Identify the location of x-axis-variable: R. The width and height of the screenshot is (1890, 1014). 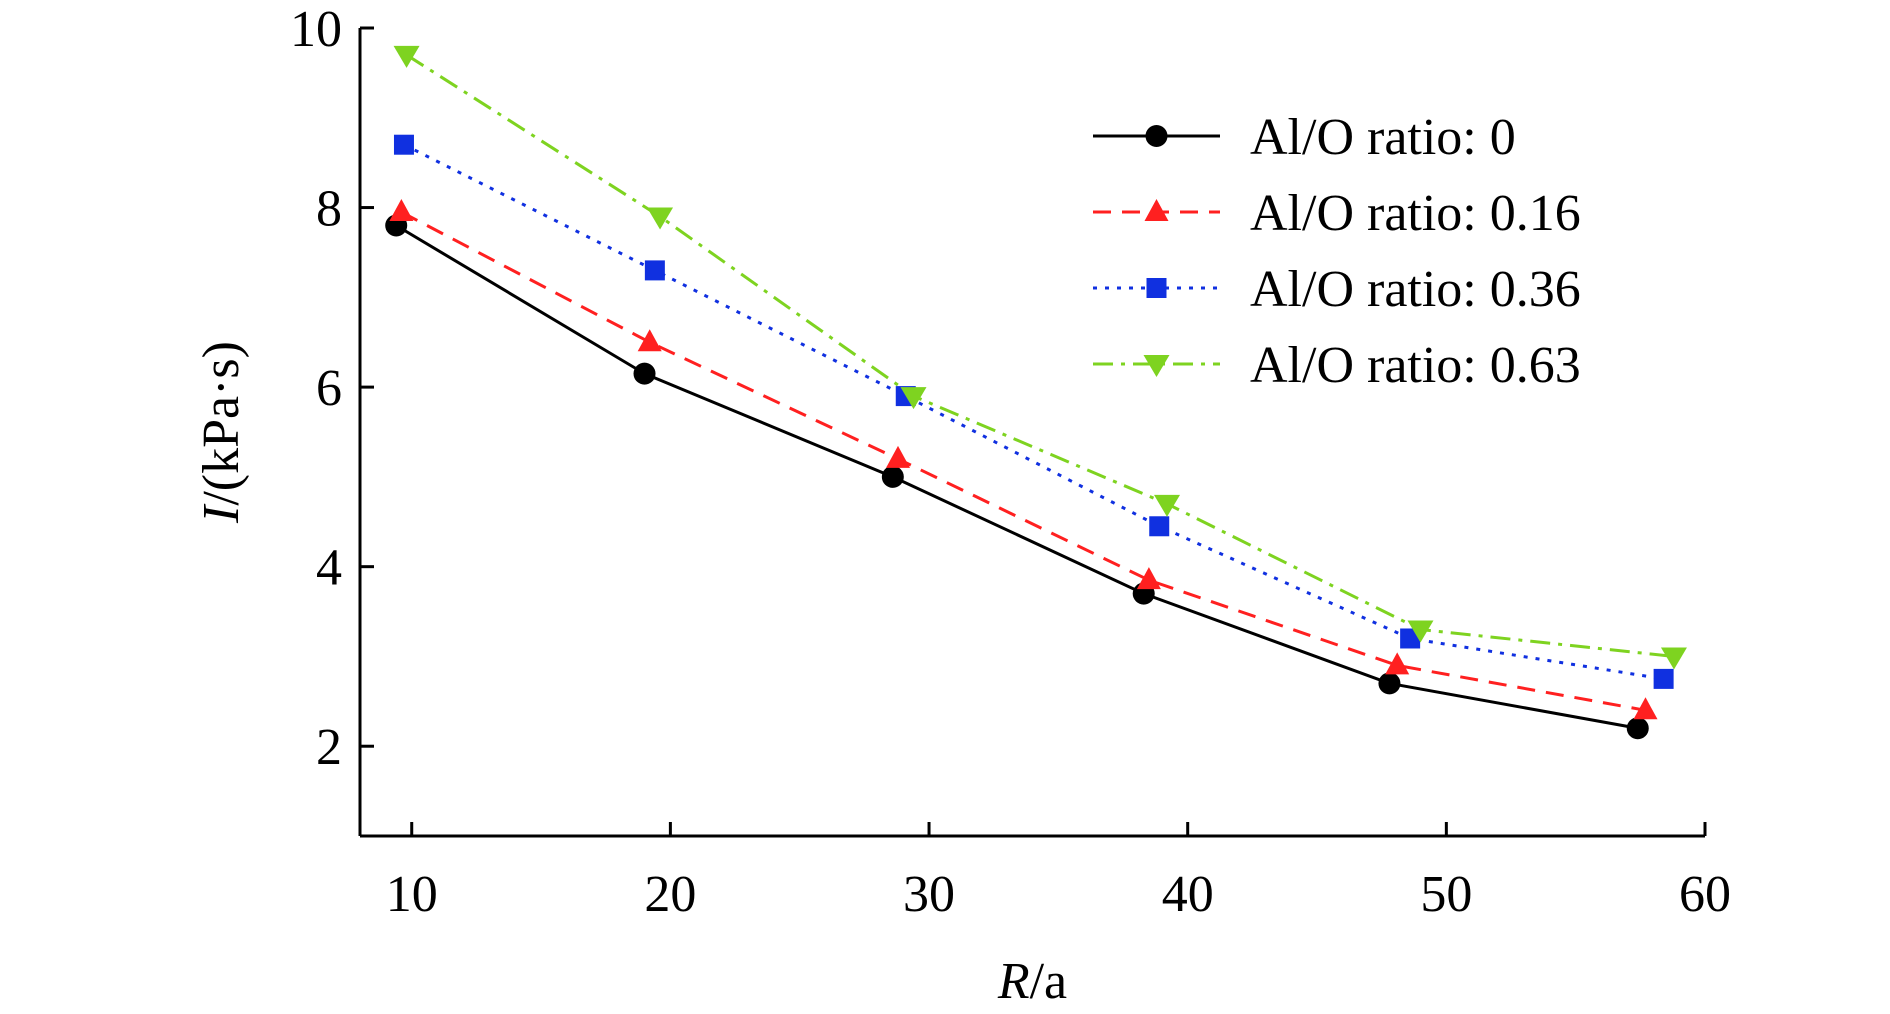
(1013, 981).